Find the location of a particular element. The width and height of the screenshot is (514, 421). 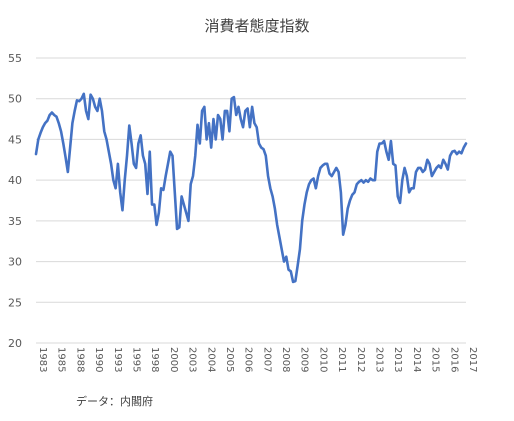

y-tick-label: 30 is located at coordinates (15, 262).